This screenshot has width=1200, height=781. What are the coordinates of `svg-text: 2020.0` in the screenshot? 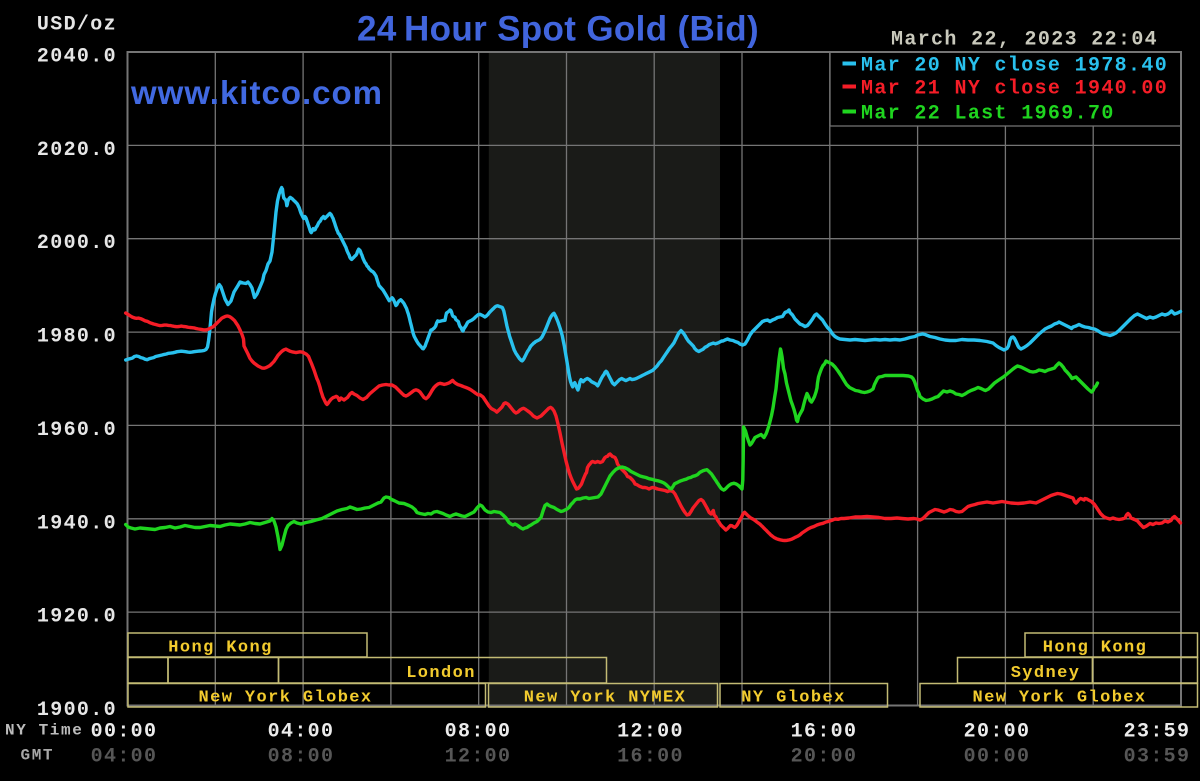 It's located at (77, 150).